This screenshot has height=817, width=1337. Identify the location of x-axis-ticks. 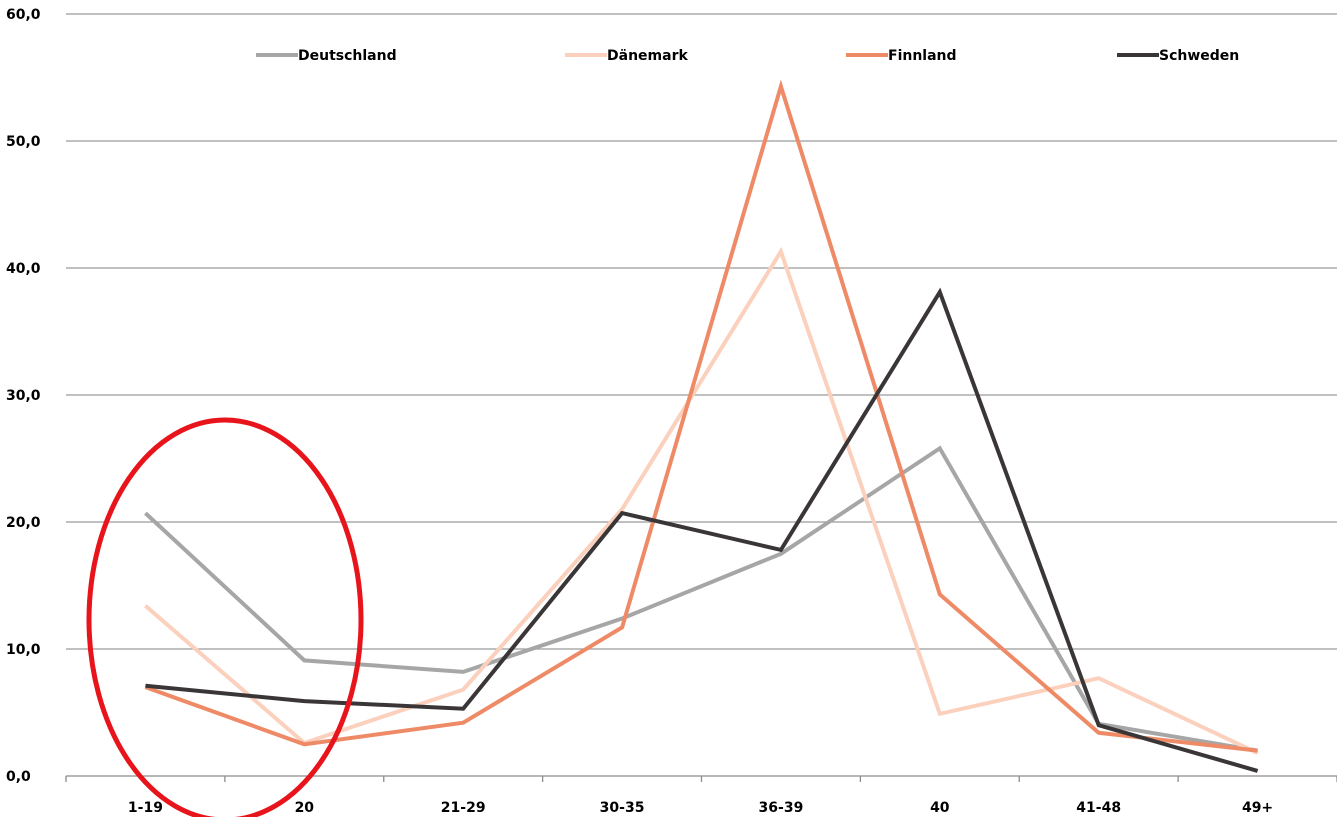
(701, 779).